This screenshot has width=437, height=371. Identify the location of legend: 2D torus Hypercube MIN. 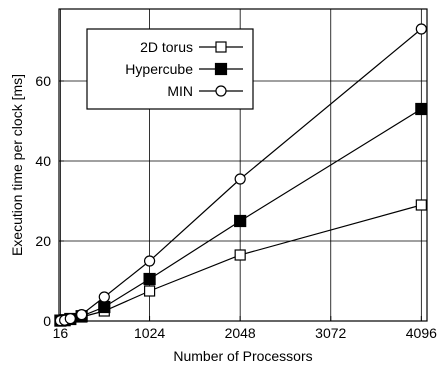
(170, 69).